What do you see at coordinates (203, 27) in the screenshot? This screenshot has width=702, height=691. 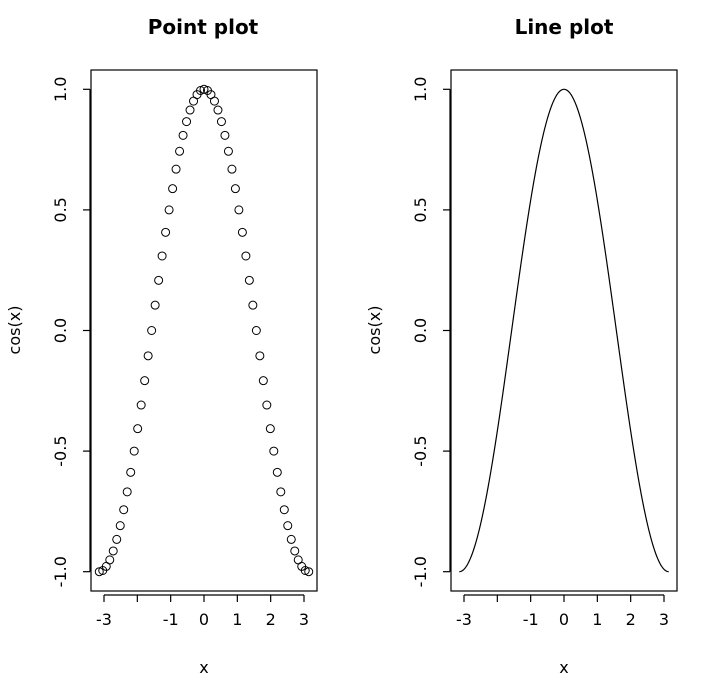 I see `panel-title: Point plot` at bounding box center [203, 27].